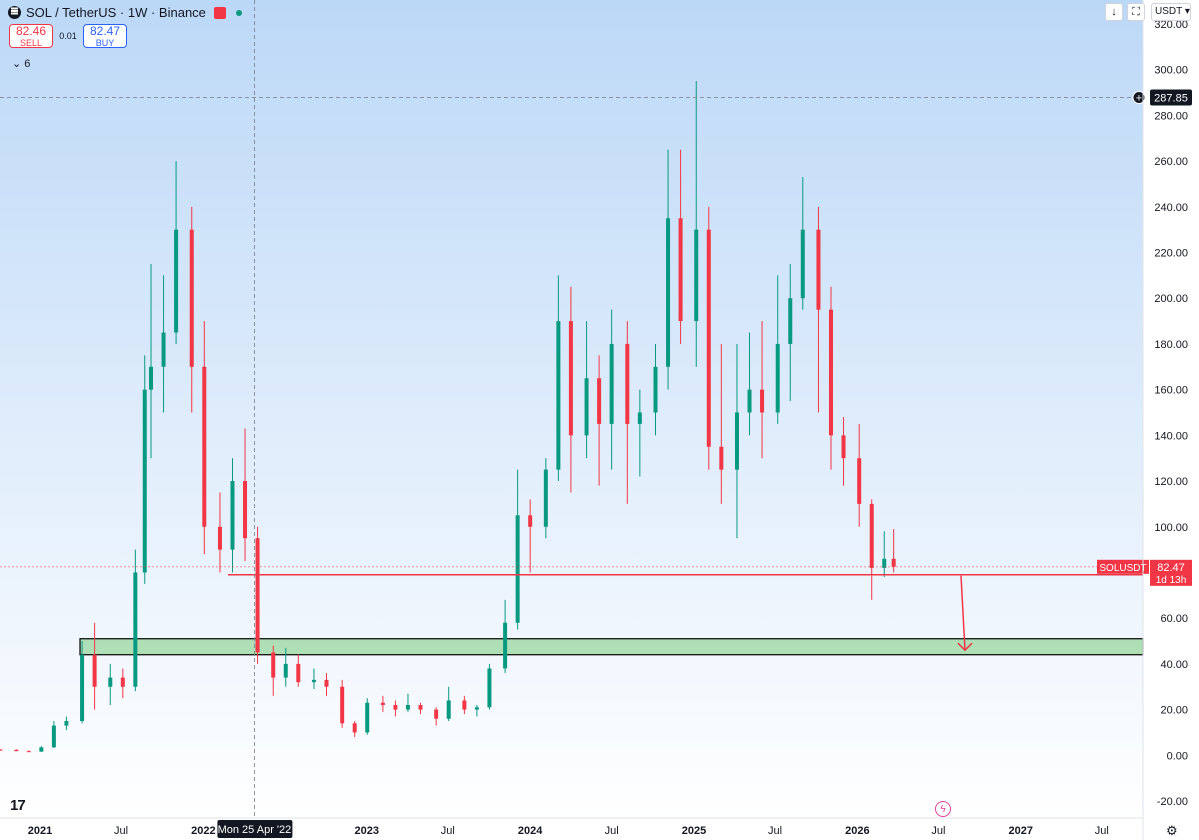 This screenshot has width=1199, height=840. I want to click on current-price-tag, so click(1171, 572).